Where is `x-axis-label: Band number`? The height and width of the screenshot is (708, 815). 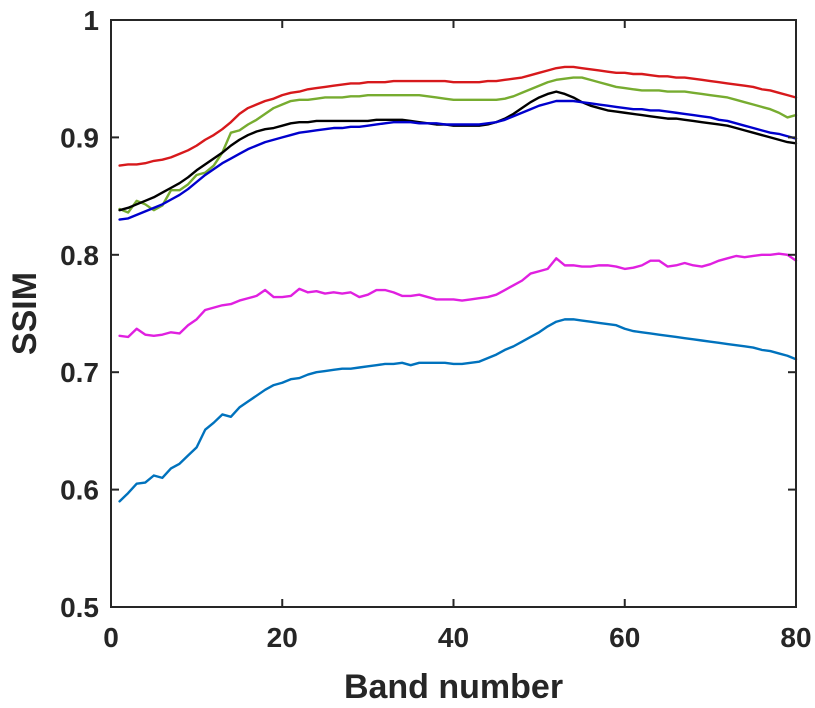
x-axis-label: Band number is located at coordinates (453, 687).